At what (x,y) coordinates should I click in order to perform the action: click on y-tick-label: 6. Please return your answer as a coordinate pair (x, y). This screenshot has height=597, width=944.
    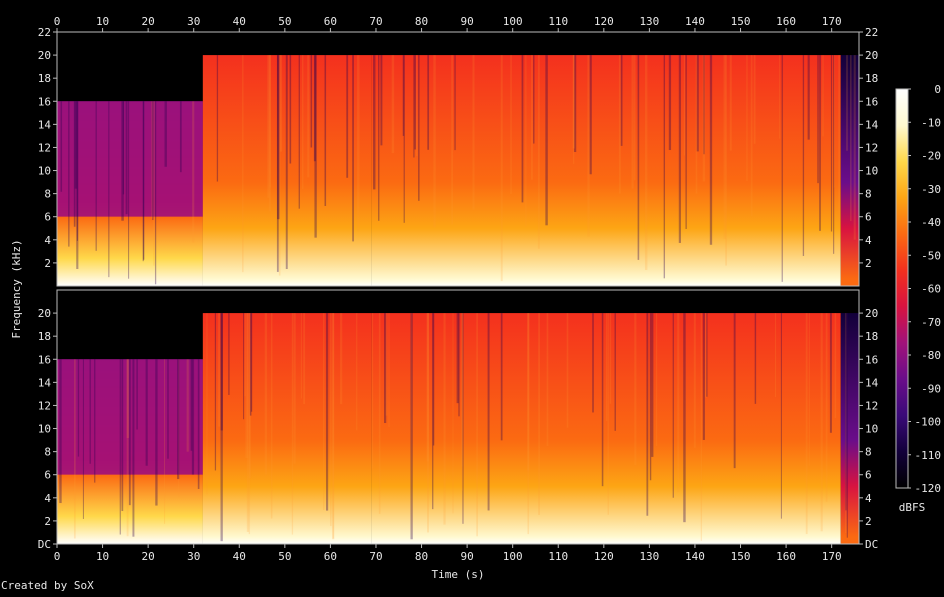
    Looking at the image, I should click on (868, 475).